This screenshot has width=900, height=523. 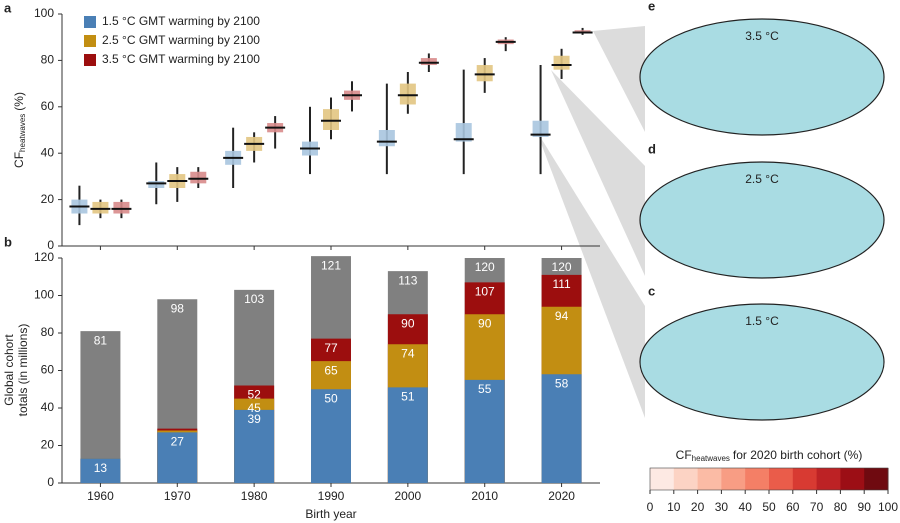 I want to click on value-label: 51, so click(x=408, y=397).